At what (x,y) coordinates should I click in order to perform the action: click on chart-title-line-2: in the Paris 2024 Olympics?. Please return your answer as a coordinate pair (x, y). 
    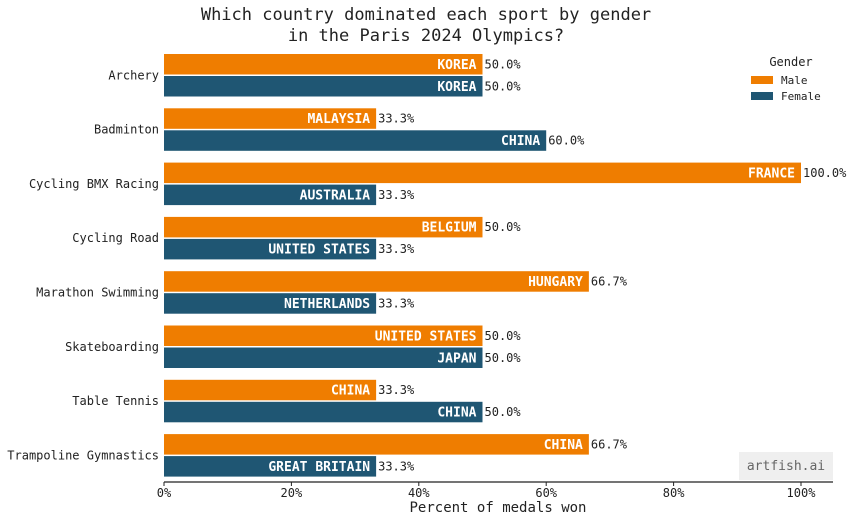
    Looking at the image, I should click on (426, 36).